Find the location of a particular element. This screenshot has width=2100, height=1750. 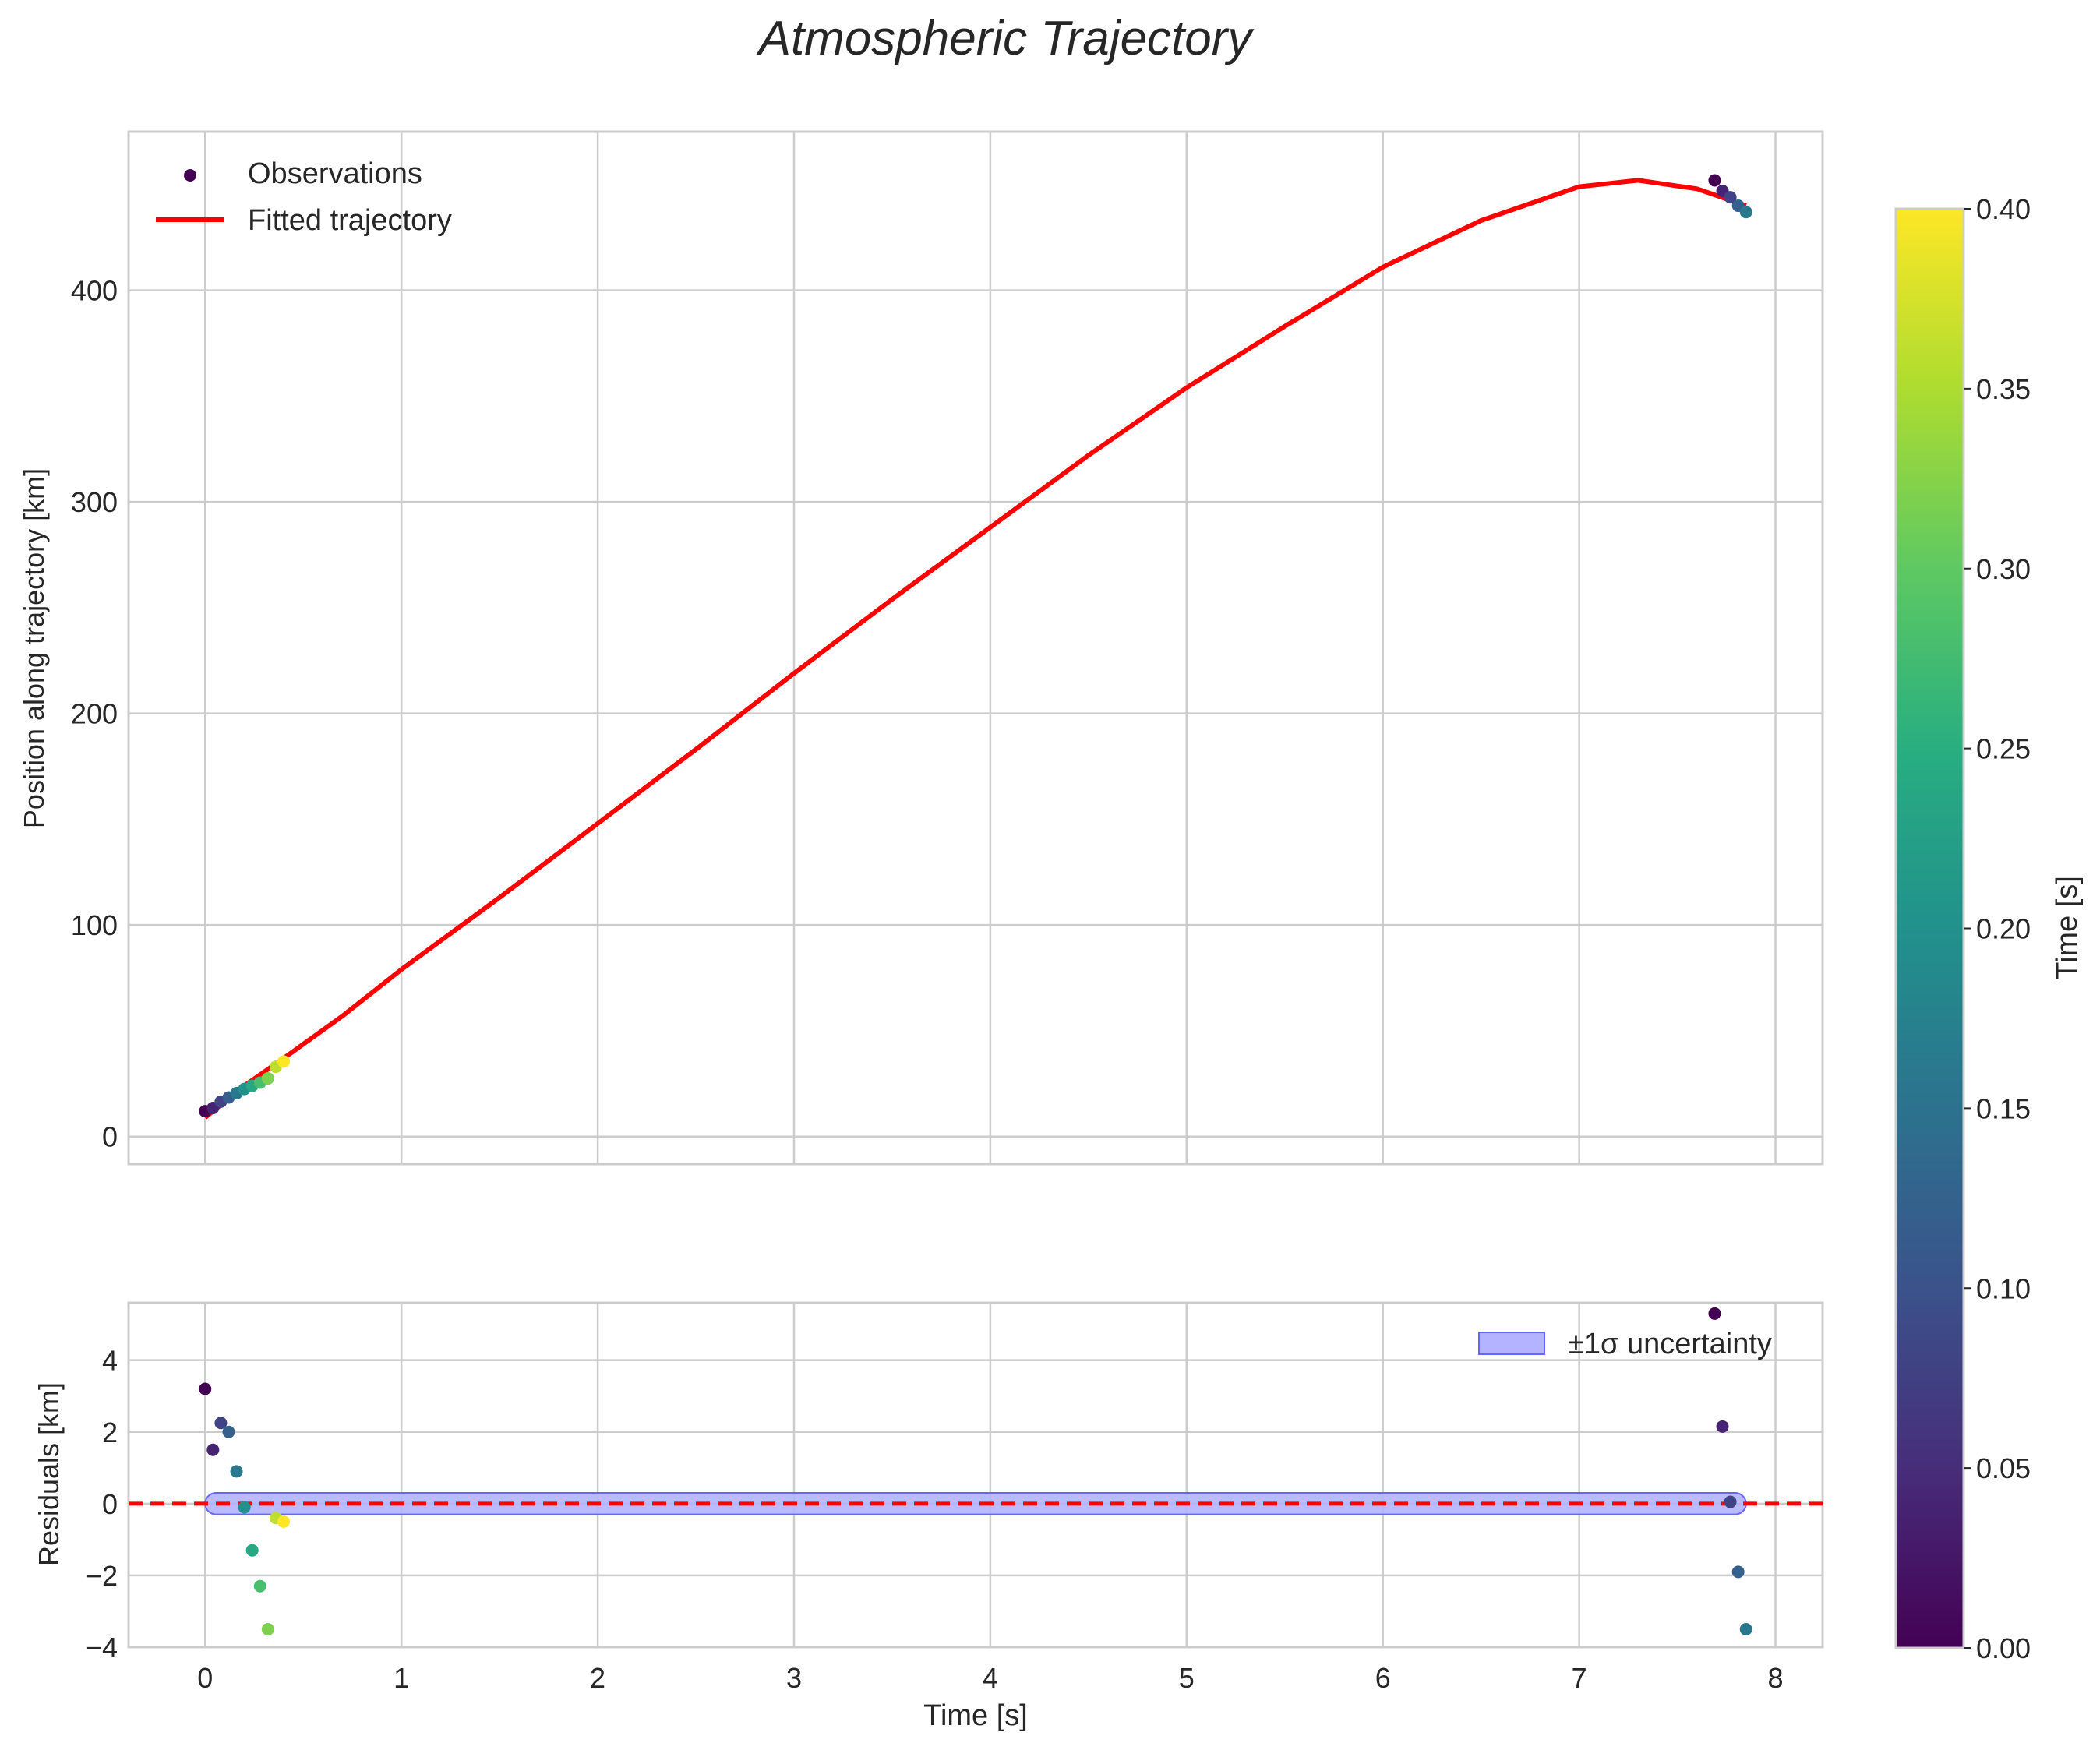

colorbar-tick-label: 0.05 is located at coordinates (2004, 1468).